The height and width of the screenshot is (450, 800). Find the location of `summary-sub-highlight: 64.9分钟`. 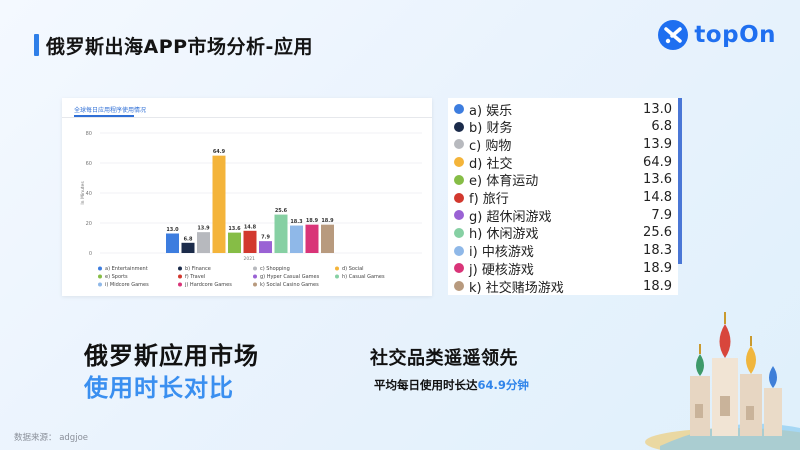

summary-sub-highlight: 64.9分钟 is located at coordinates (503, 385).